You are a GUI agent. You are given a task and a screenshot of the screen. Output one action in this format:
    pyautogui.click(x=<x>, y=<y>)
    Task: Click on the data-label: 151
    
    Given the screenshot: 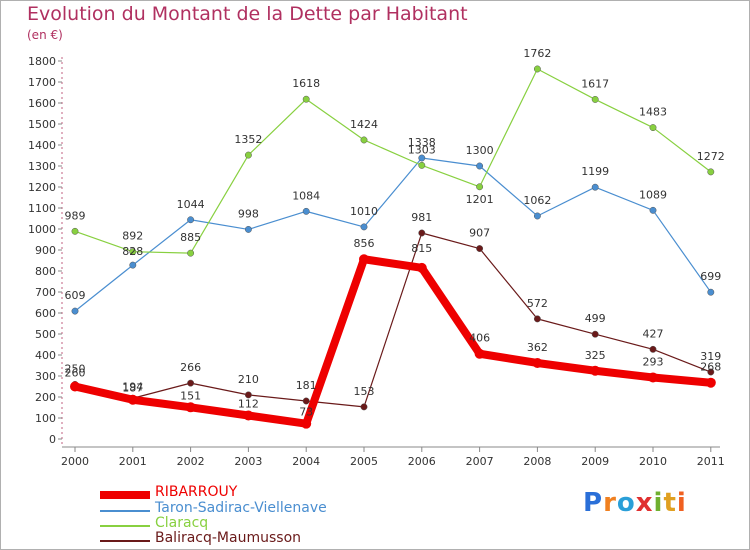 What is the action you would take?
    pyautogui.click(x=190, y=395)
    